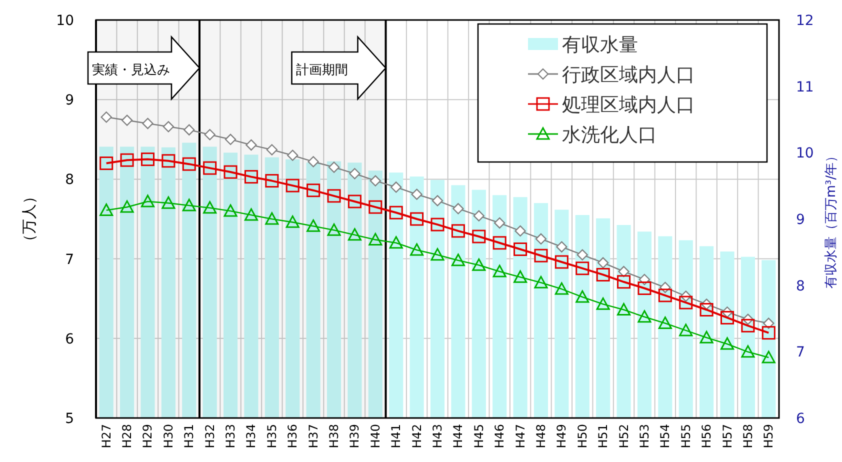  Describe the element at coordinates (727, 436) in the screenshot. I see `x-tick-label: H57` at that location.